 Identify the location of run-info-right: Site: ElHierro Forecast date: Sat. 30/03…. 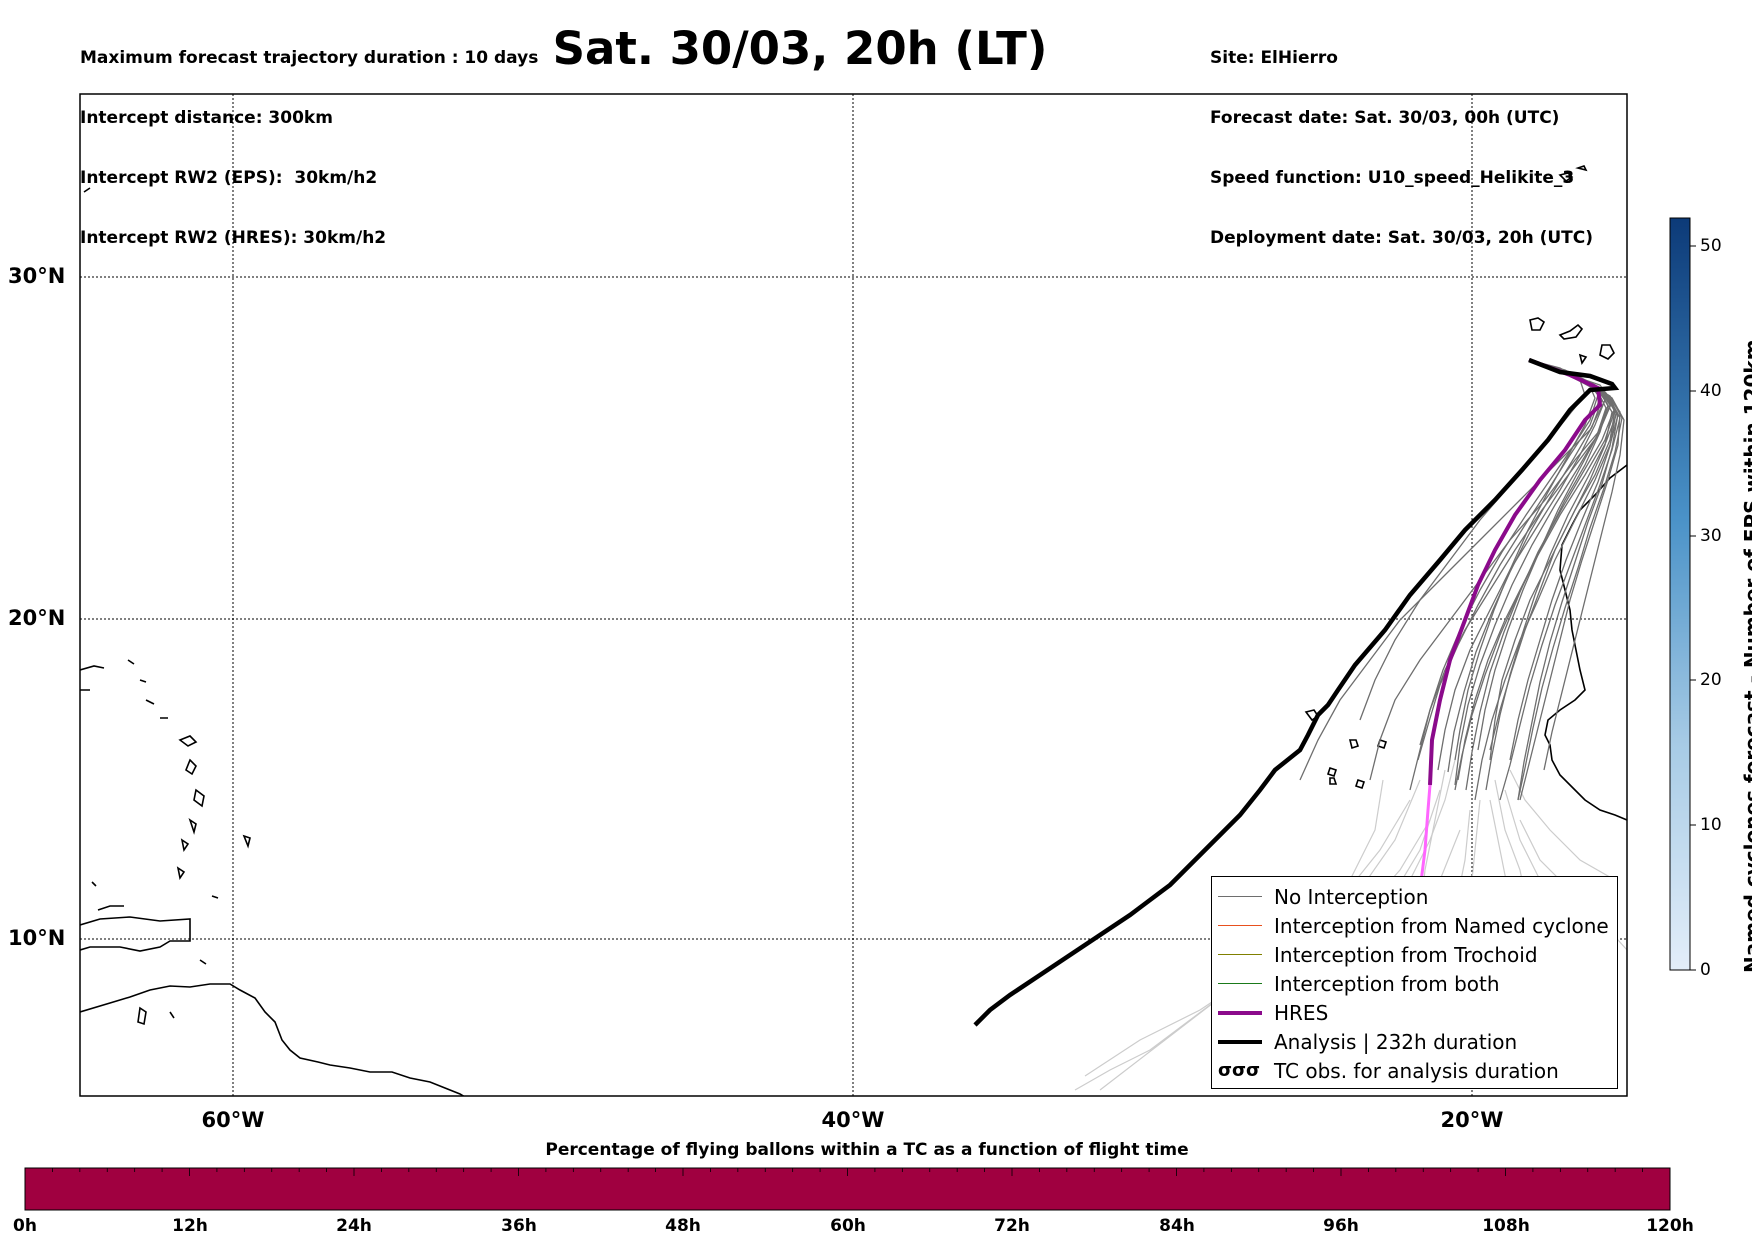
(1401, 138).